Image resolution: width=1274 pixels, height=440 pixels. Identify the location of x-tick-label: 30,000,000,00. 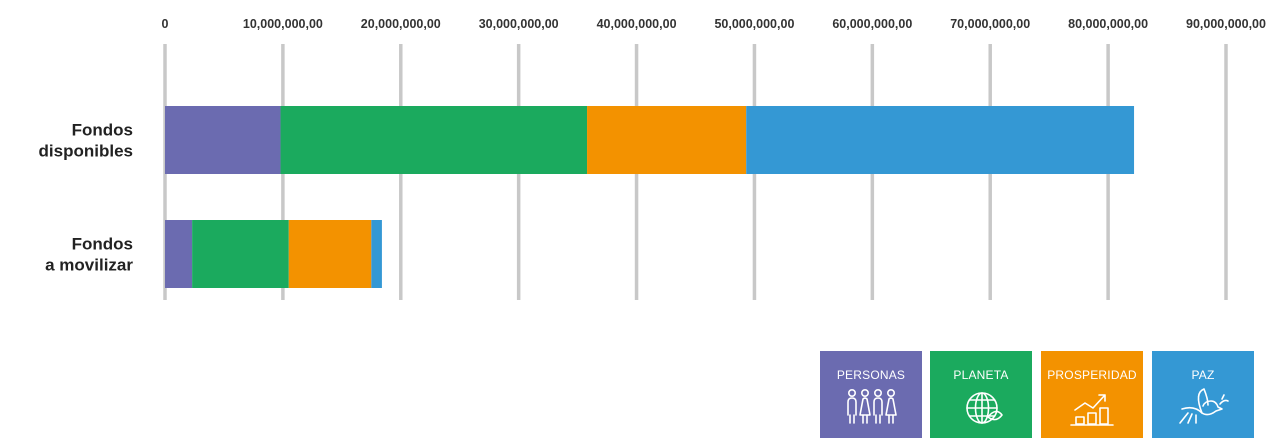
(519, 24).